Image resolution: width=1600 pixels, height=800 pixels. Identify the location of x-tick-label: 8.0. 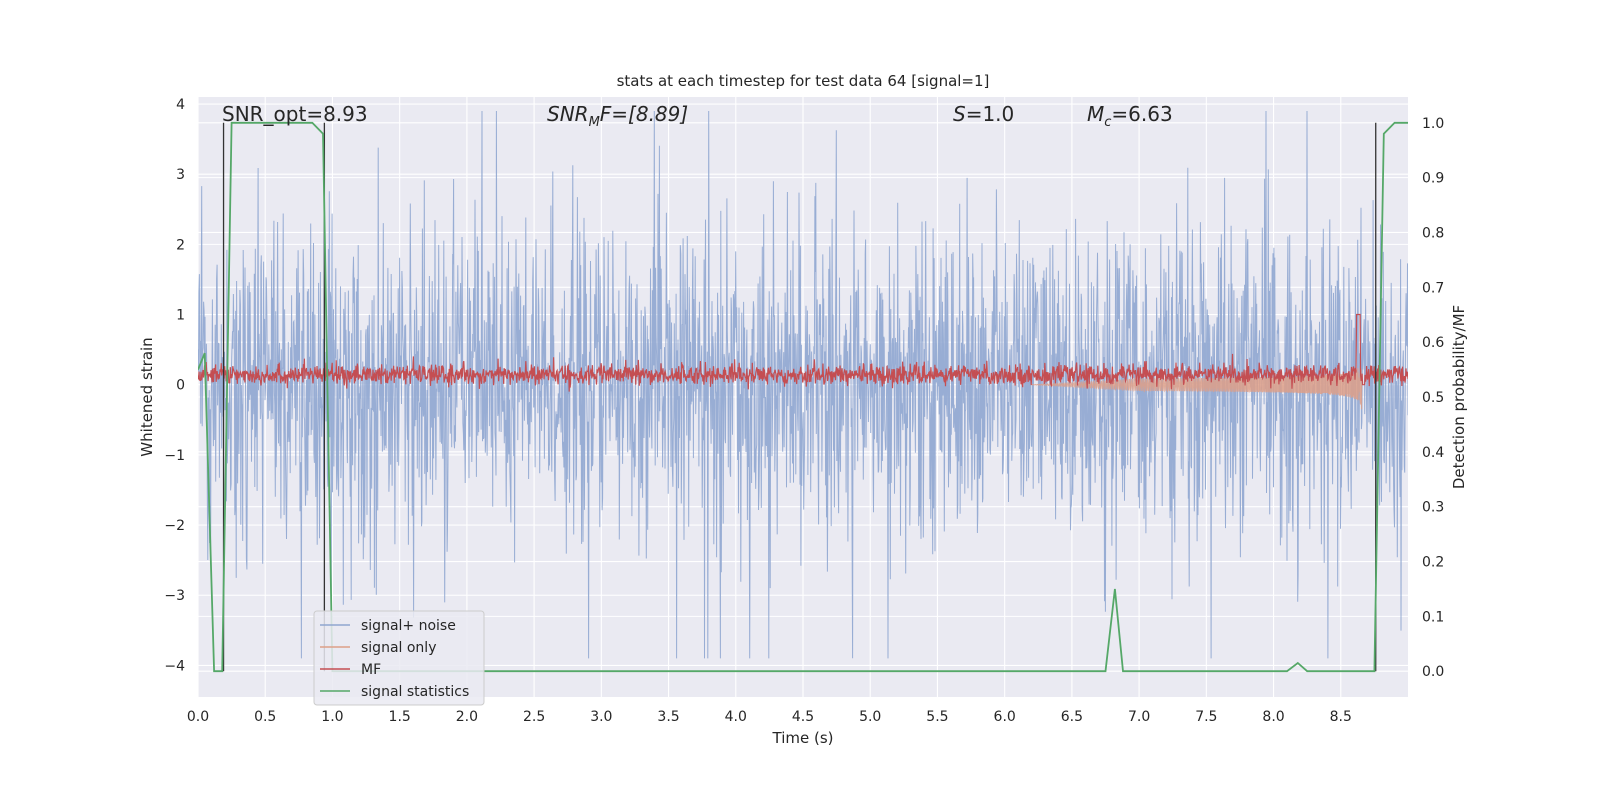
(1273, 717).